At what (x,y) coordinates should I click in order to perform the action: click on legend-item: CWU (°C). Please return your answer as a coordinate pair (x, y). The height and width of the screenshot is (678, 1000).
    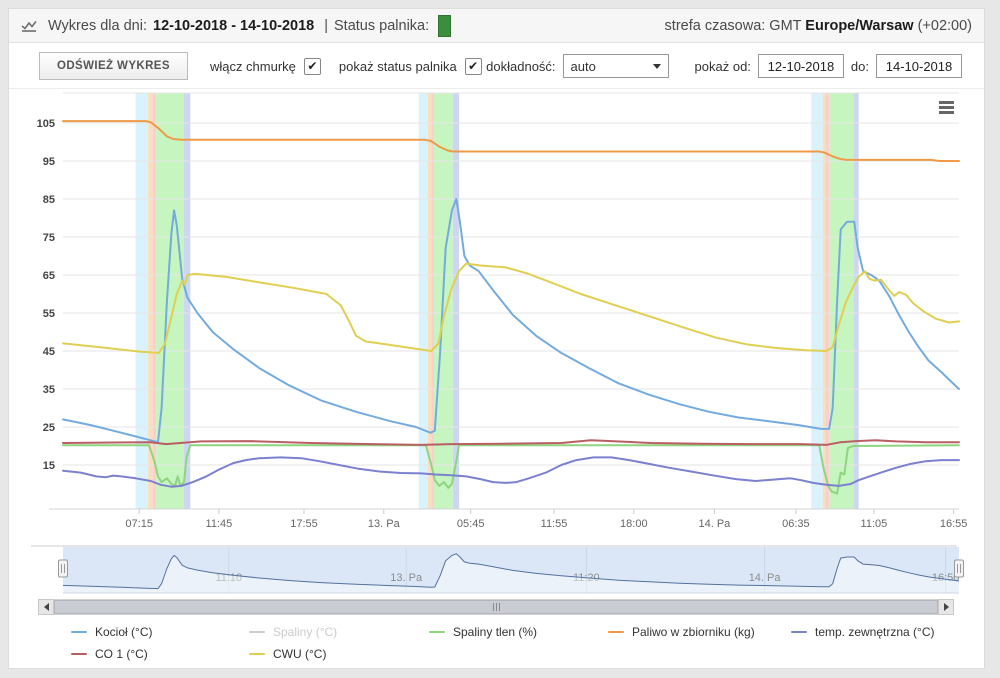
    Looking at the image, I should click on (339, 654).